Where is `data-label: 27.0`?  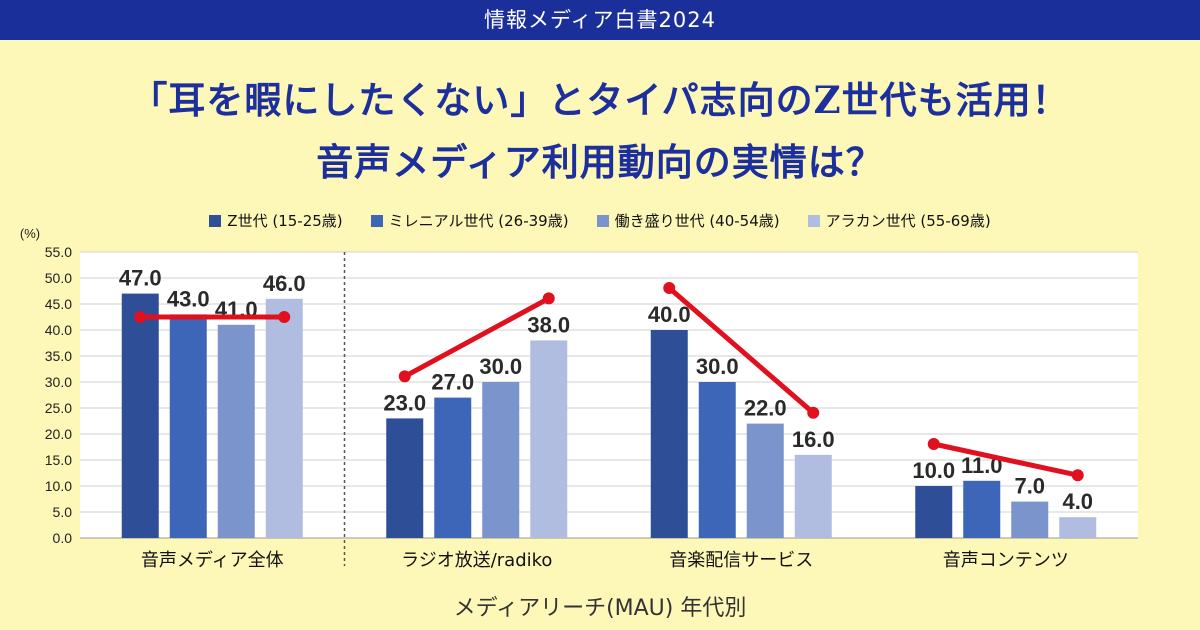
data-label: 27.0 is located at coordinates (452, 382).